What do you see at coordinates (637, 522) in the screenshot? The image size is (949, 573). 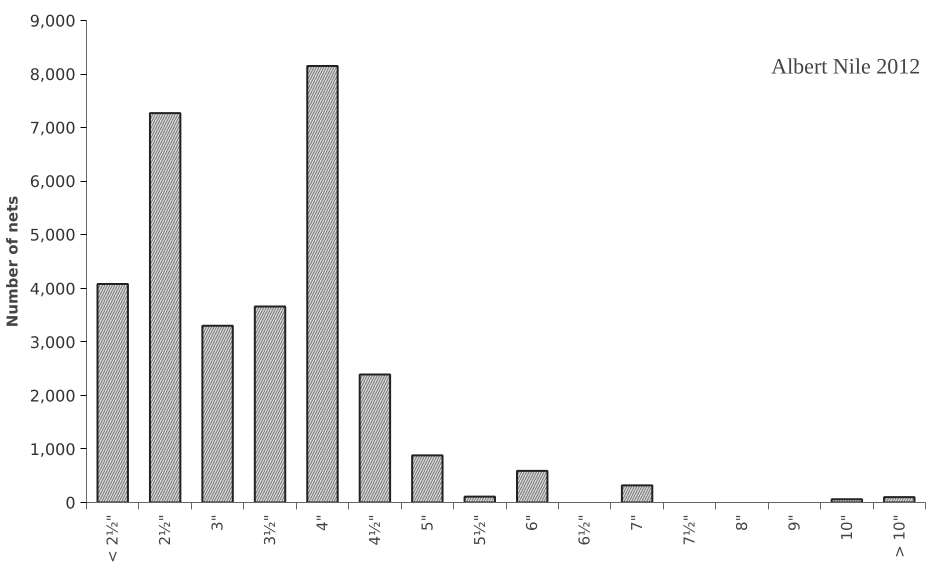 I see `x-tick-label: 7"` at bounding box center [637, 522].